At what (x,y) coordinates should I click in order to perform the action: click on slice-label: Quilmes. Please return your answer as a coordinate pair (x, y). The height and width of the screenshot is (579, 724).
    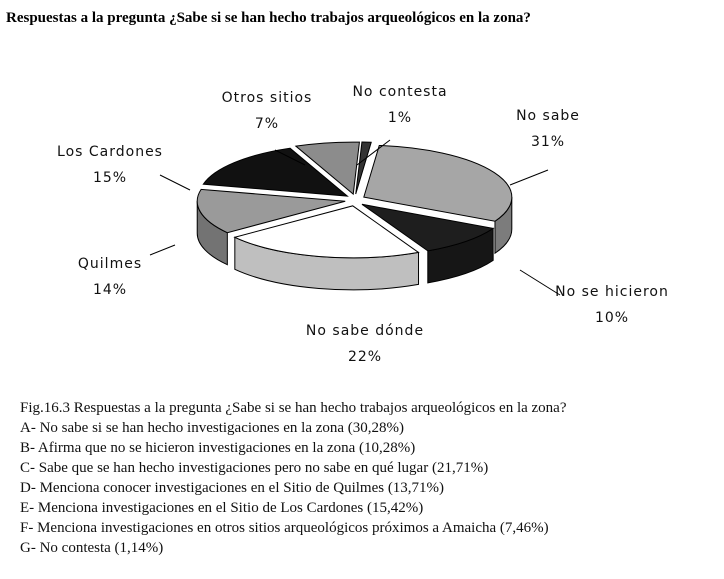
    Looking at the image, I should click on (110, 264).